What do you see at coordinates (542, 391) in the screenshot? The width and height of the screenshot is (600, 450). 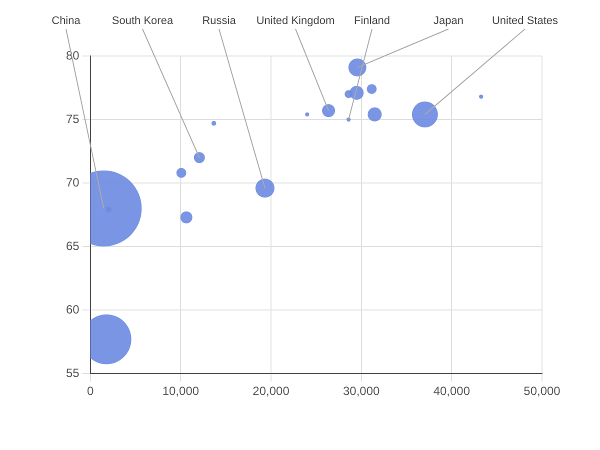 I see `x-tick-label: 50,000` at bounding box center [542, 391].